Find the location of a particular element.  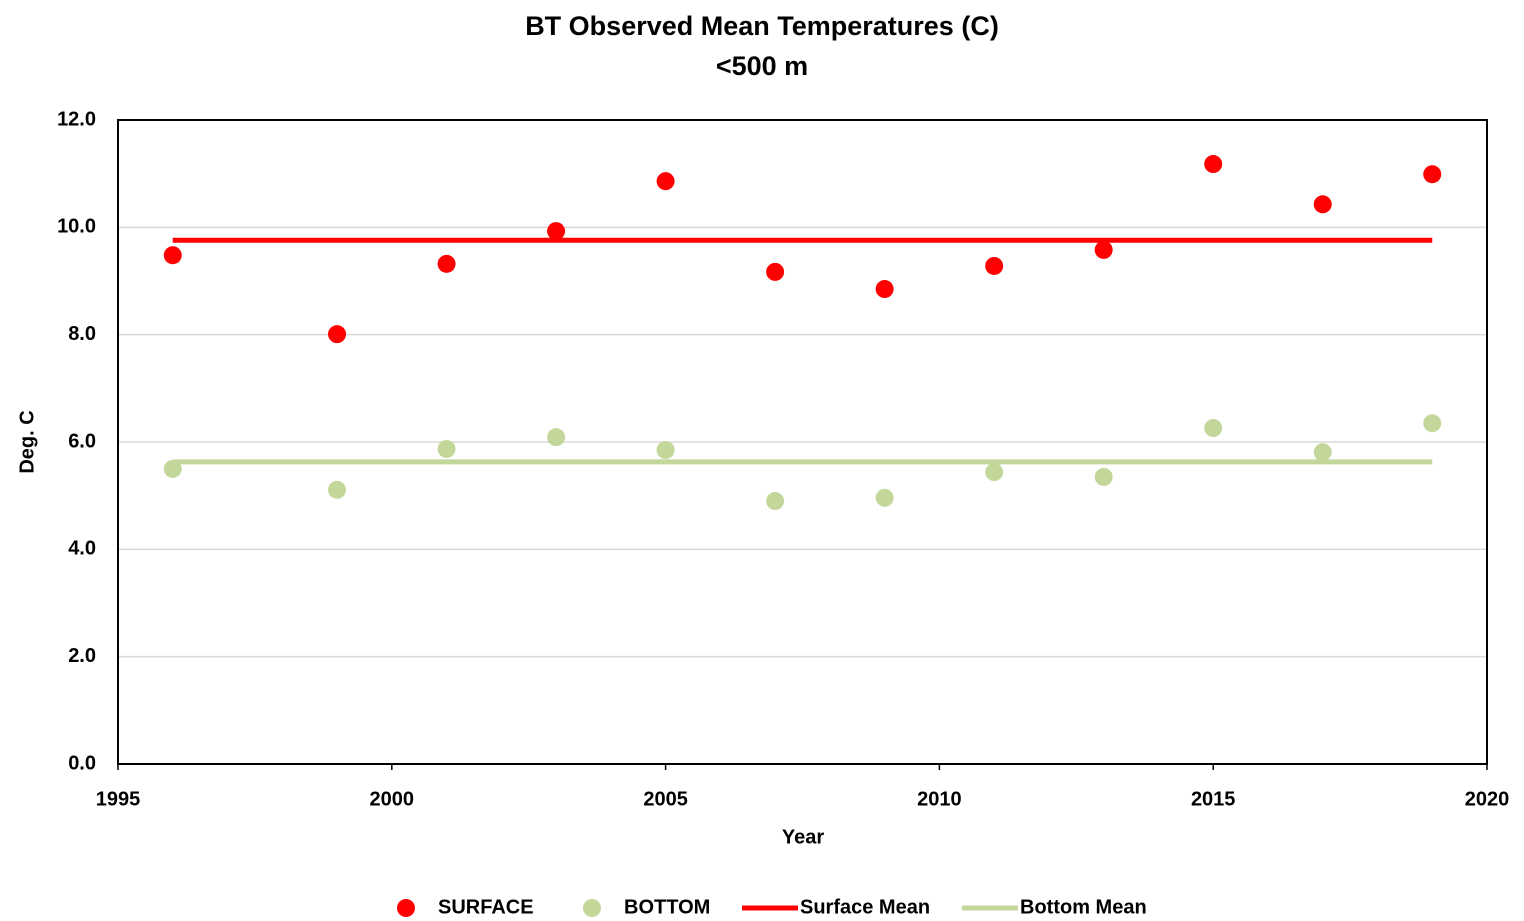

chart-title: BT Observed Mean Temperatures (C) is located at coordinates (762, 26).